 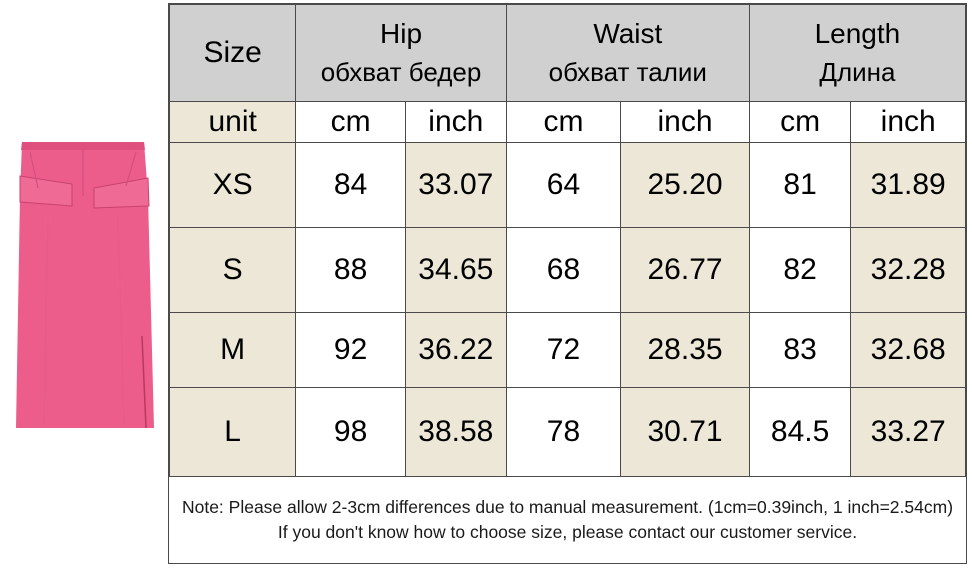 What do you see at coordinates (800, 432) in the screenshot?
I see `value-cell: 84.5` at bounding box center [800, 432].